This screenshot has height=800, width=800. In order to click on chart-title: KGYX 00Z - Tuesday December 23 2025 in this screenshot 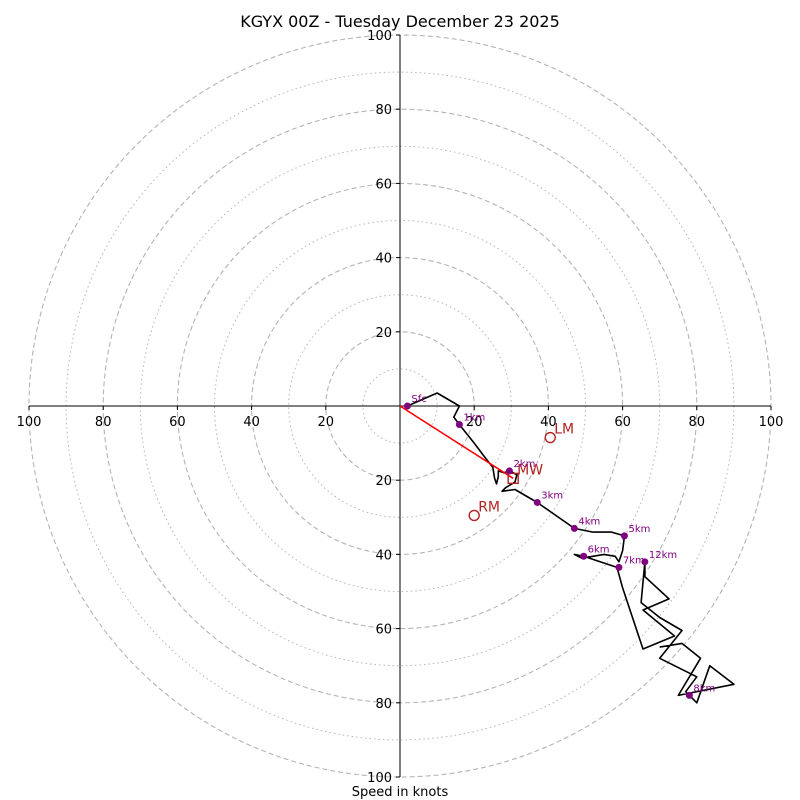, I will do `click(400, 21)`.